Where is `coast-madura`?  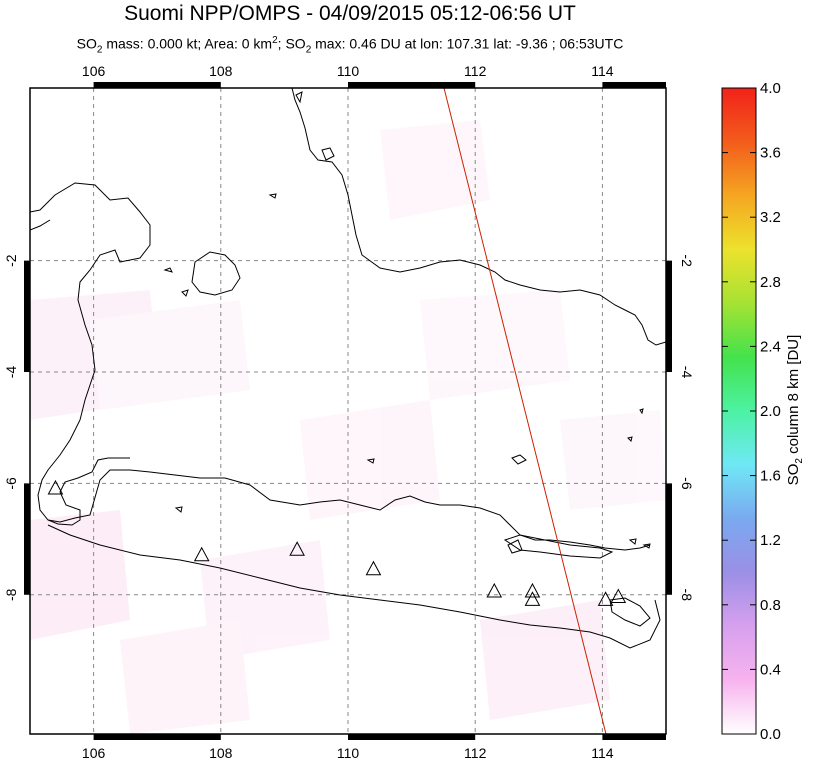
coast-madura is located at coordinates (558, 546).